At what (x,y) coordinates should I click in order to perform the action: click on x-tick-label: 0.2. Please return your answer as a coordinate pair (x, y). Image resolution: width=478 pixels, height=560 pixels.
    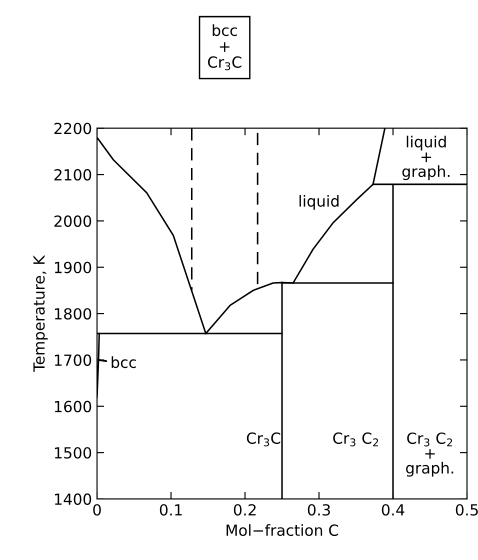
    Looking at the image, I should click on (245, 510).